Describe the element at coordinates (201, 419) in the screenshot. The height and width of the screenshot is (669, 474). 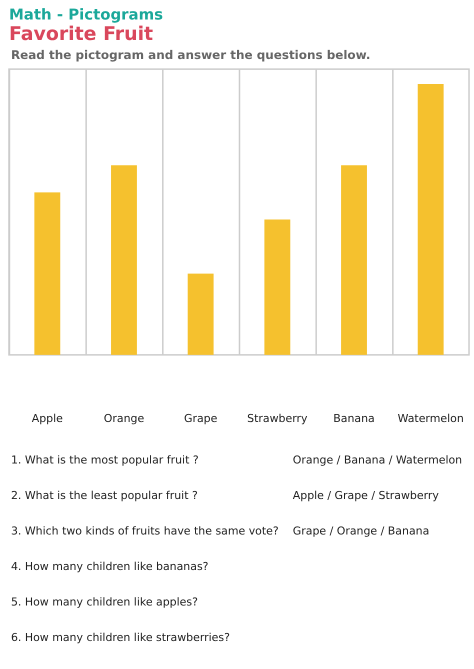
I see `x-tick-label: Grape` at that location.